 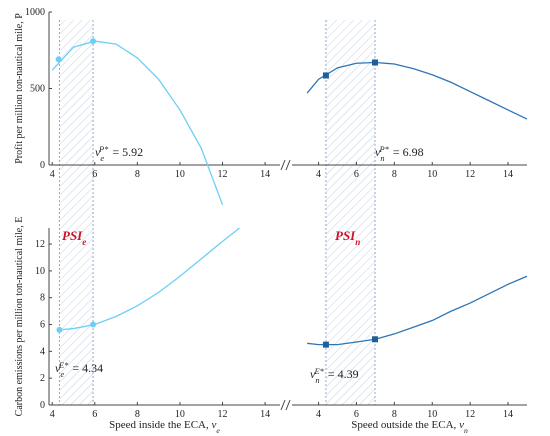 What do you see at coordinates (285, 285) in the screenshot?
I see `axis-break` at bounding box center [285, 285].